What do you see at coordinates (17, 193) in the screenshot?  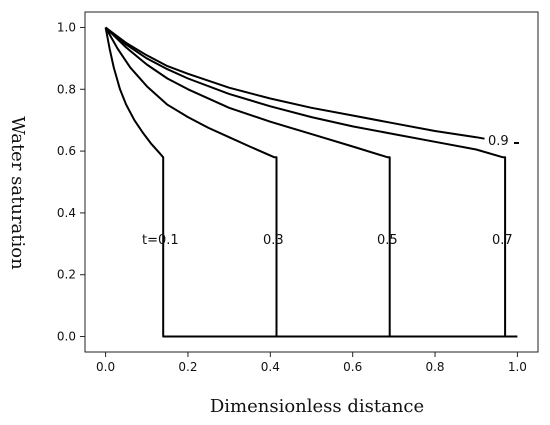 I see `y-axis-title: Water saturation` at bounding box center [17, 193].